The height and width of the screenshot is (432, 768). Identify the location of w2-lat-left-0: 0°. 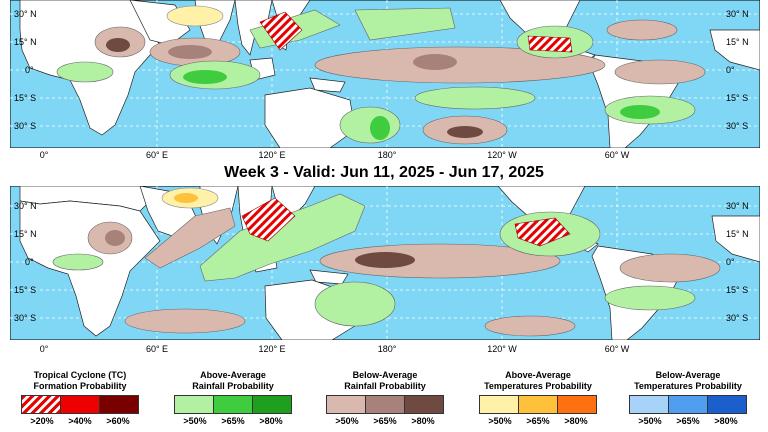
(29, 70).